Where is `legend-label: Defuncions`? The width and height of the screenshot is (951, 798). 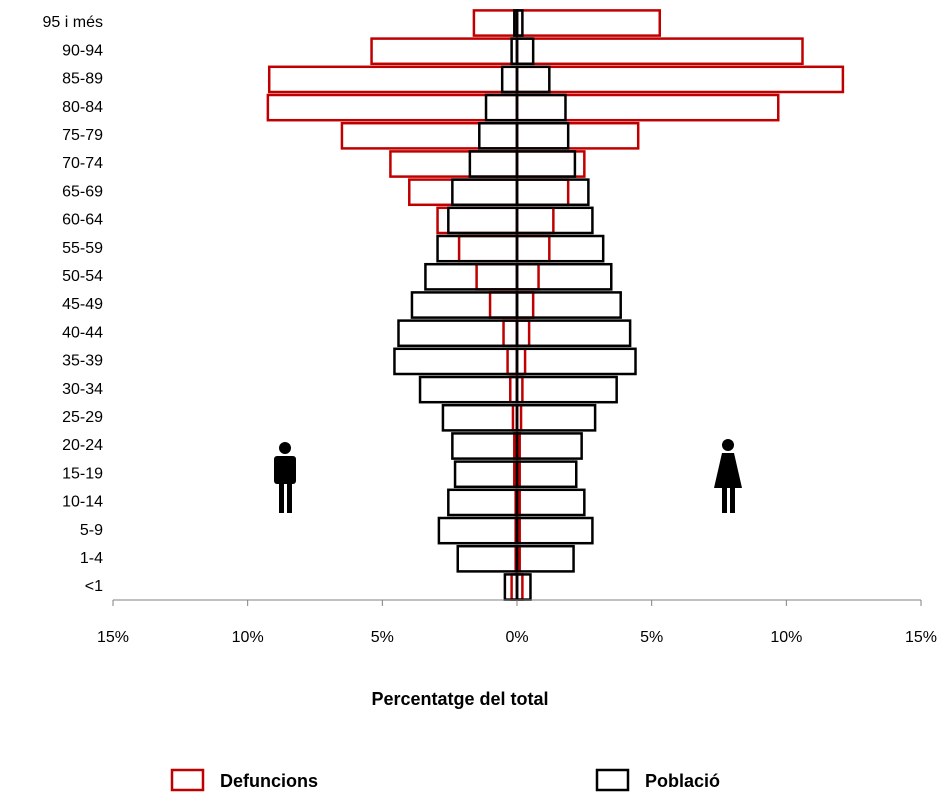 legend-label: Defuncions is located at coordinates (269, 781).